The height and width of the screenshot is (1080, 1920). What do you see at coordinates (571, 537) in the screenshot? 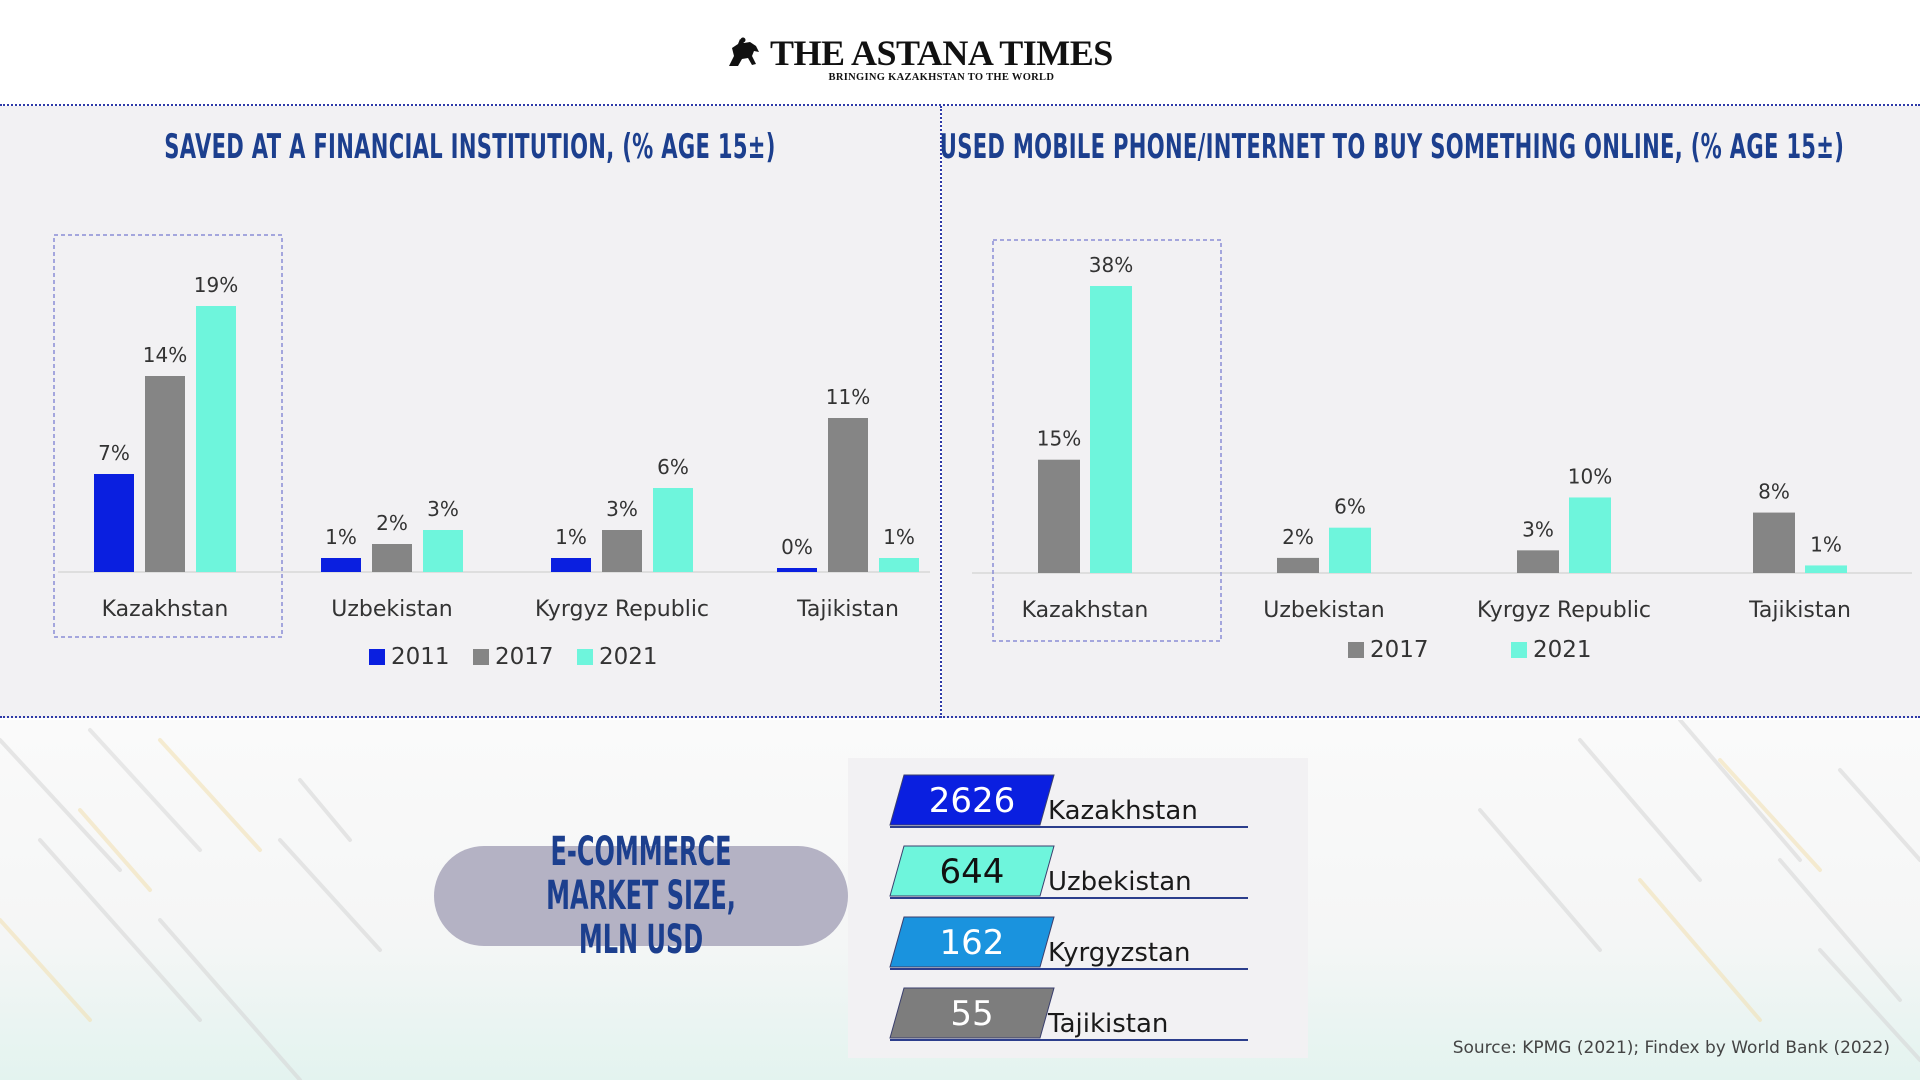
I see `data-label-kyrgyz-republic-2011: 1%` at bounding box center [571, 537].